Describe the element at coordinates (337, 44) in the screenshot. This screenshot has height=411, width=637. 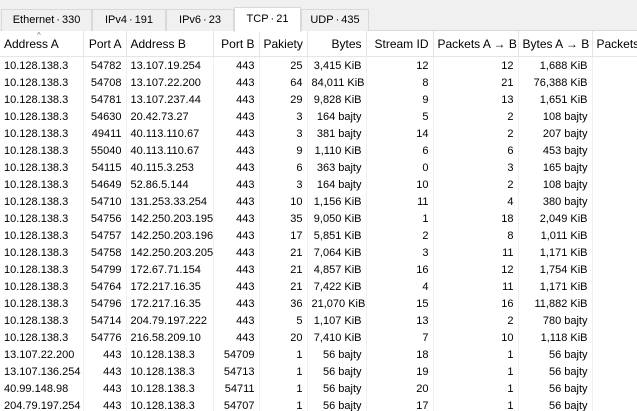
I see `column-header-bytes: Bytes` at that location.